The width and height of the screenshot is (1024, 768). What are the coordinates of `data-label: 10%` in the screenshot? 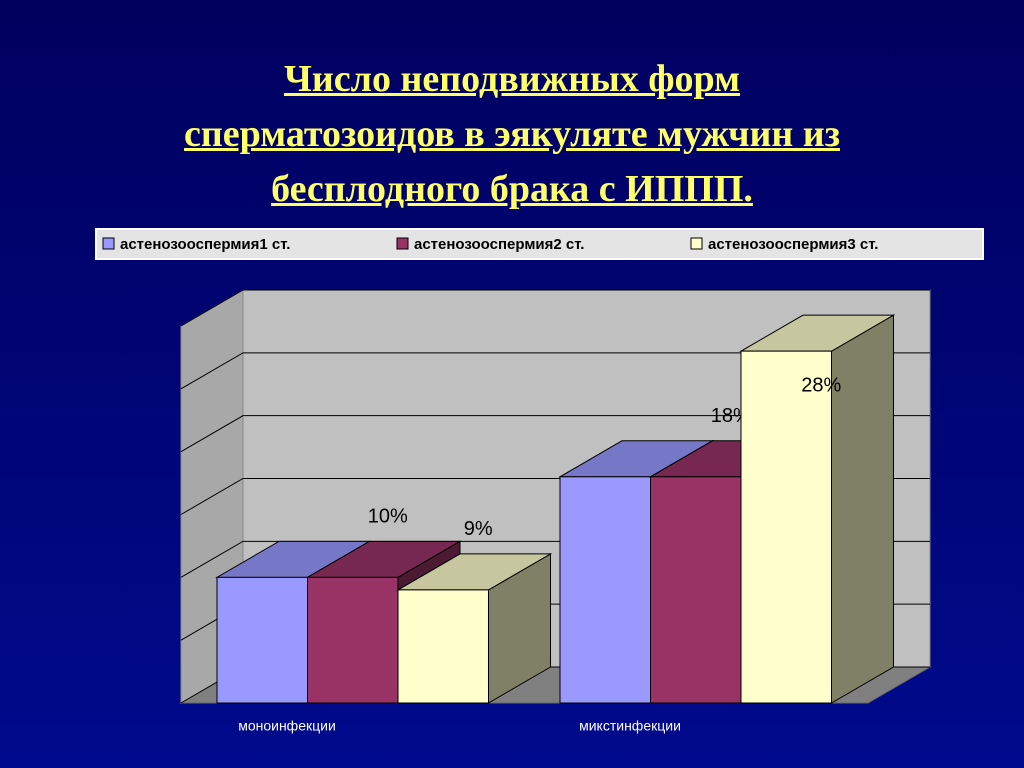 It's located at (388, 517).